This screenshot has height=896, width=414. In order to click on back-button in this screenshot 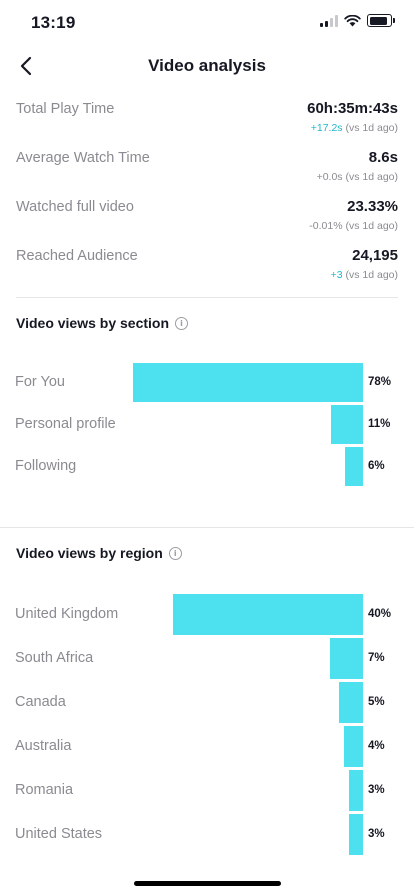, I will do `click(26, 66)`.